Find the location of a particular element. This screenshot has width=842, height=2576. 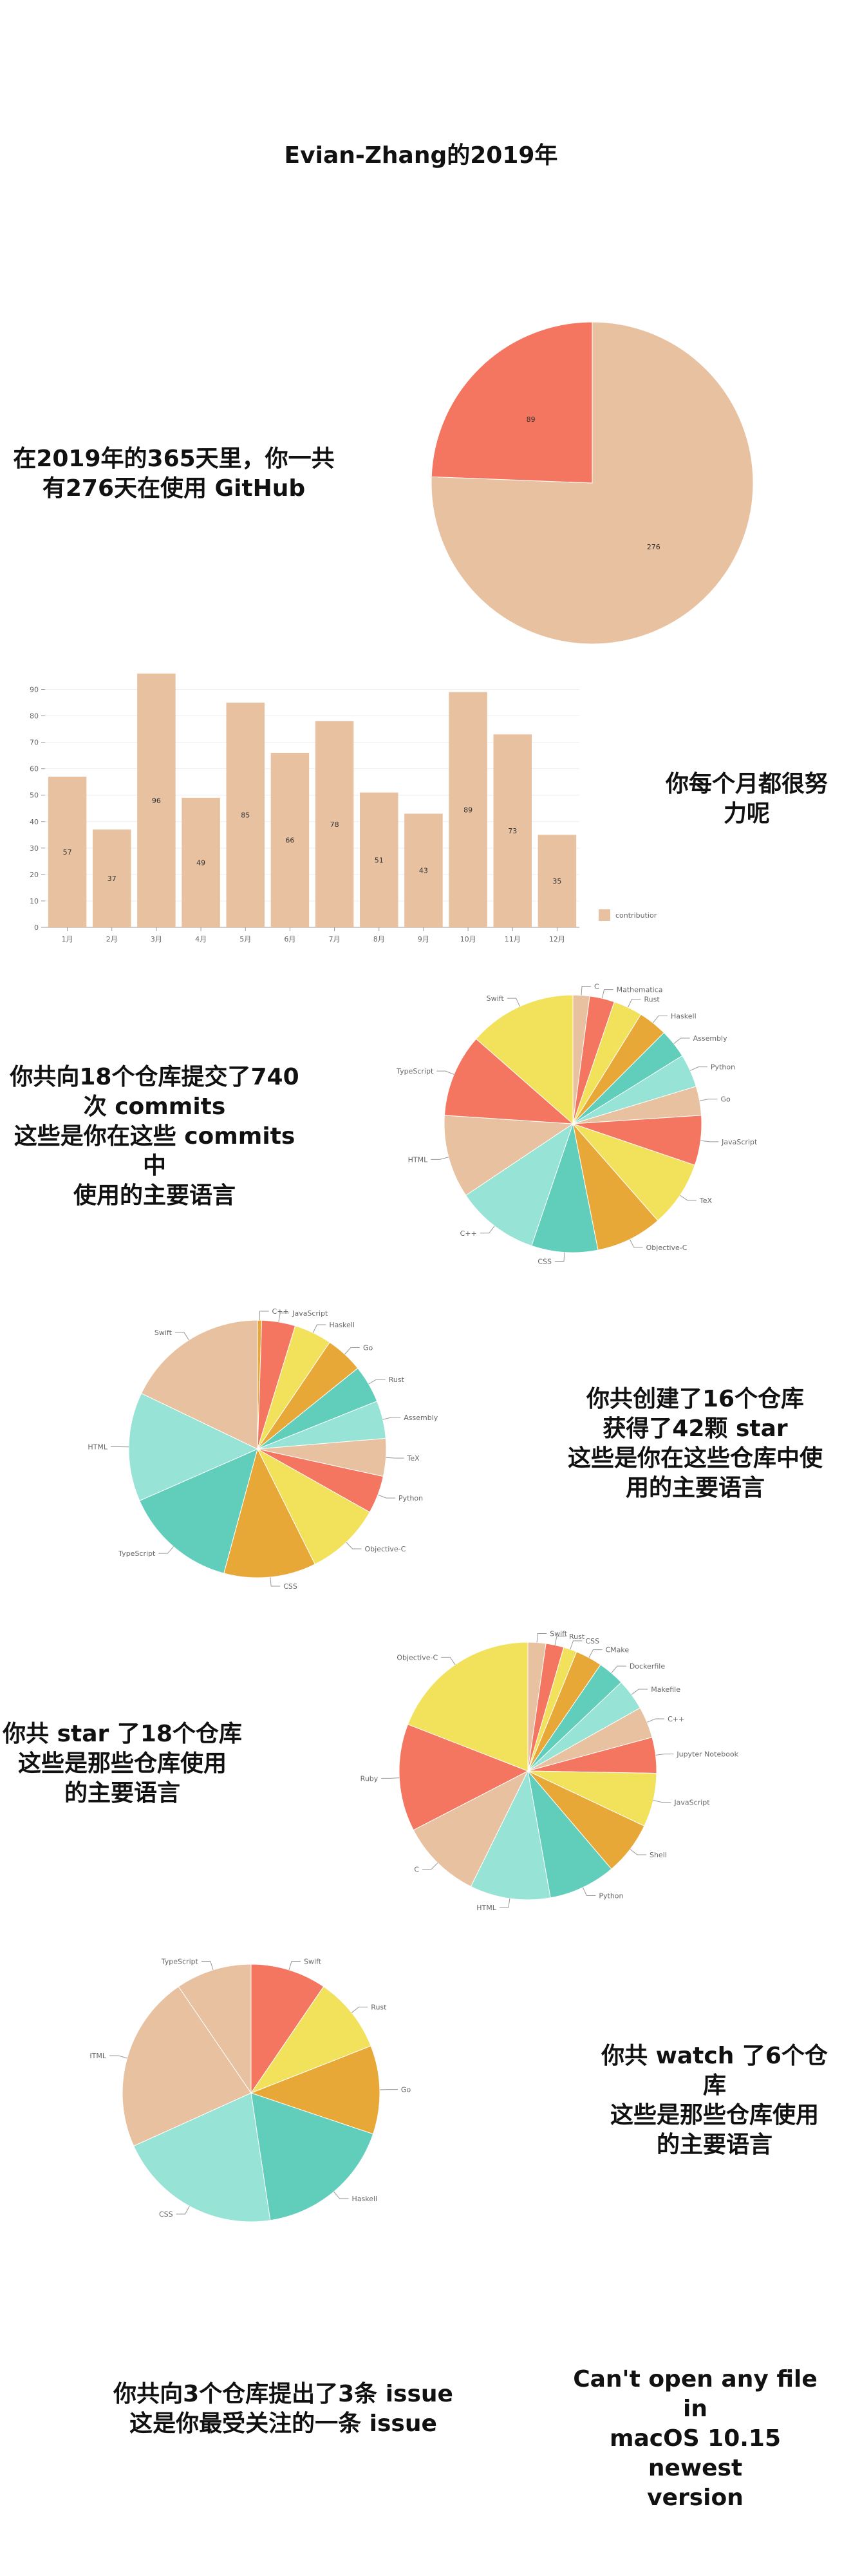

pie-slice-html is located at coordinates (511, 1835).